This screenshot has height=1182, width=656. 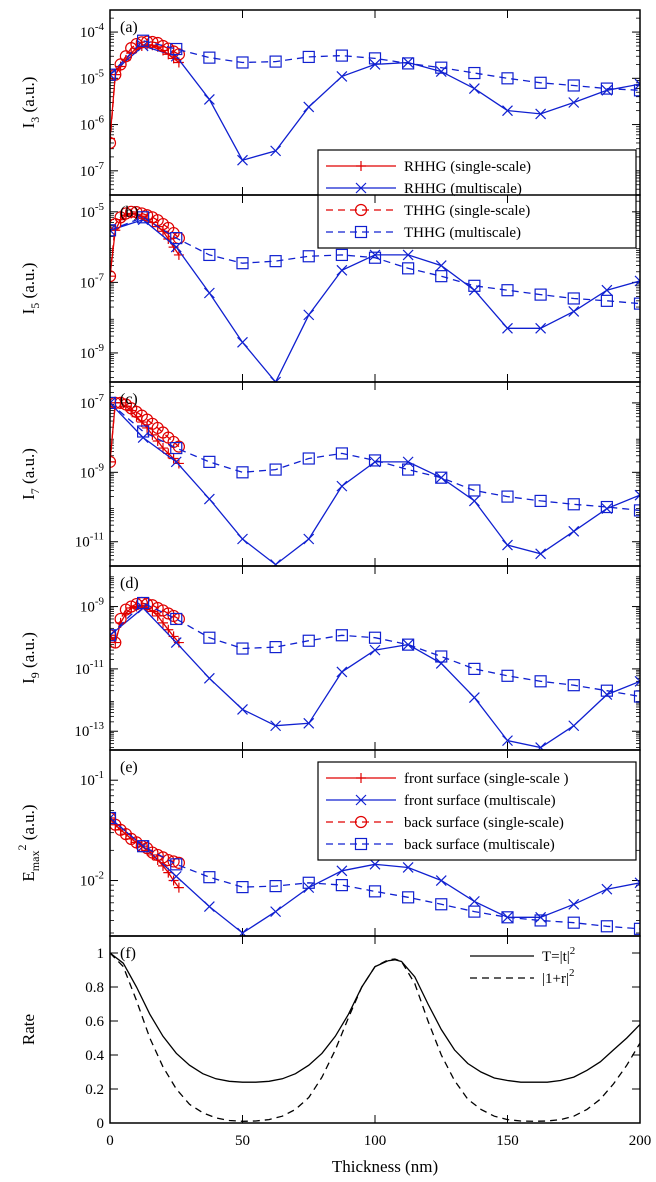 What do you see at coordinates (94, 1056) in the screenshot?
I see `y-tick-label: 0.4` at bounding box center [94, 1056].